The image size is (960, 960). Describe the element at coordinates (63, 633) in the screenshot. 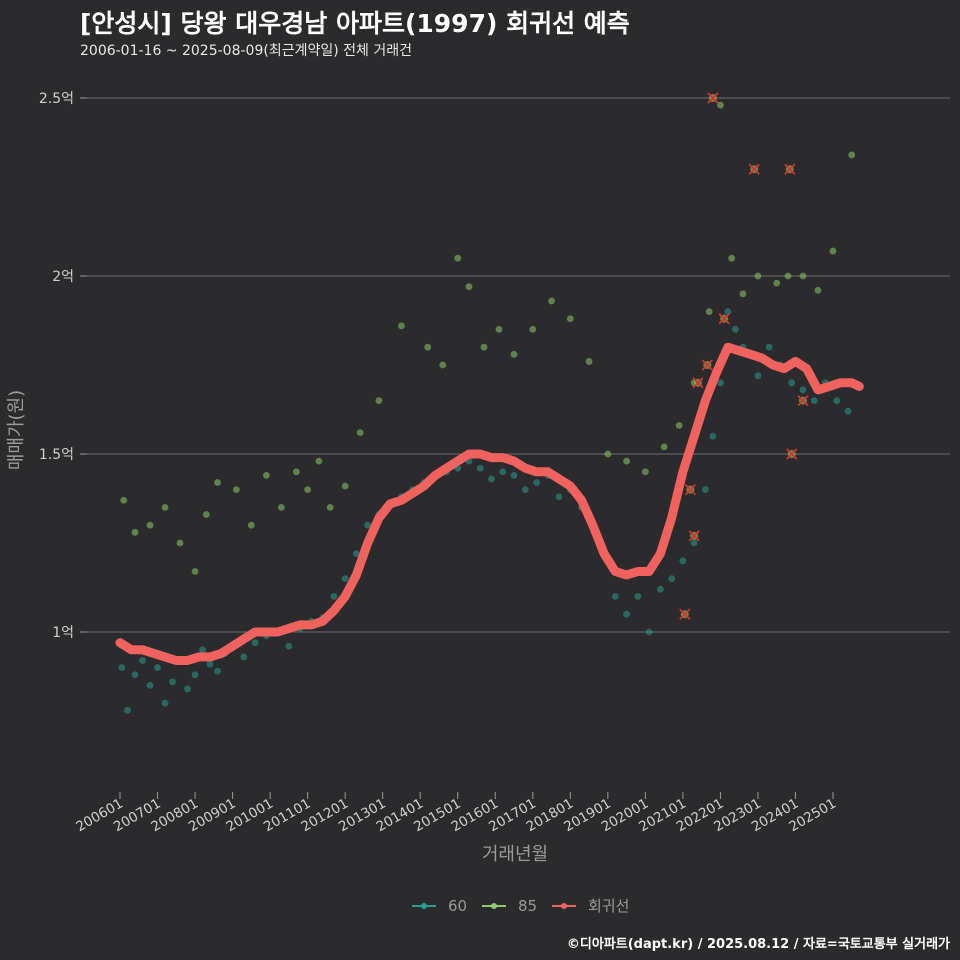

I see `y-tick-label: 1억` at that location.